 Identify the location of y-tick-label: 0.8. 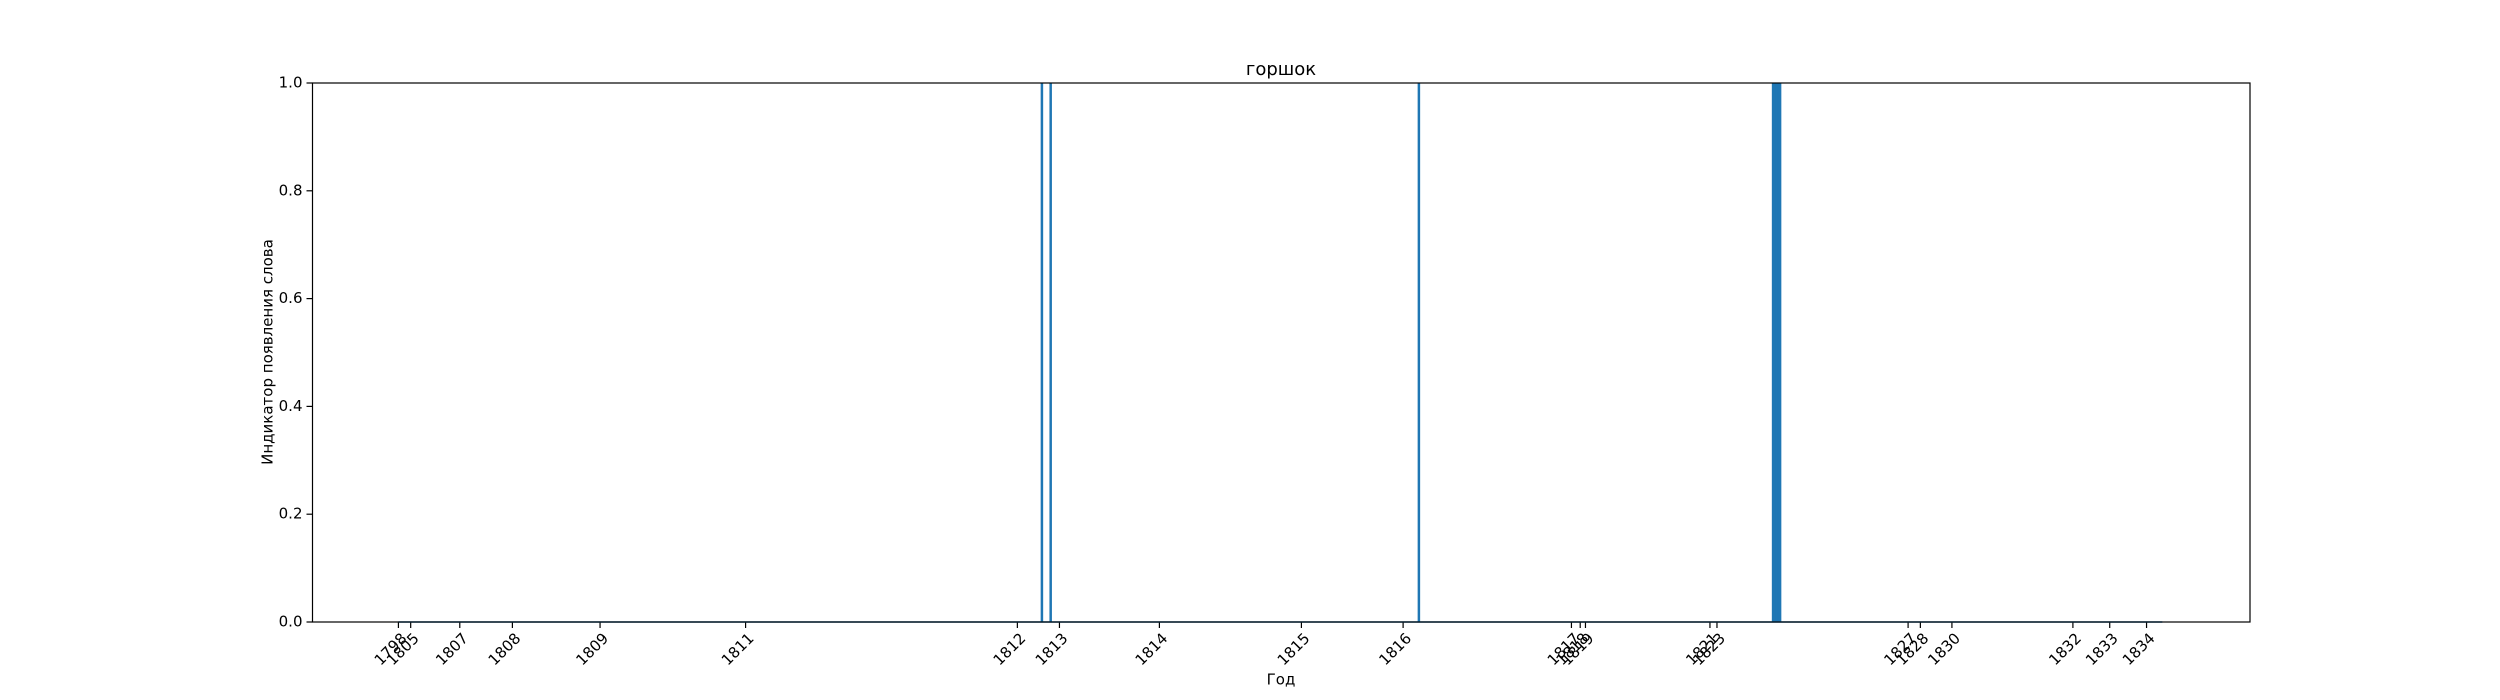
(291, 190).